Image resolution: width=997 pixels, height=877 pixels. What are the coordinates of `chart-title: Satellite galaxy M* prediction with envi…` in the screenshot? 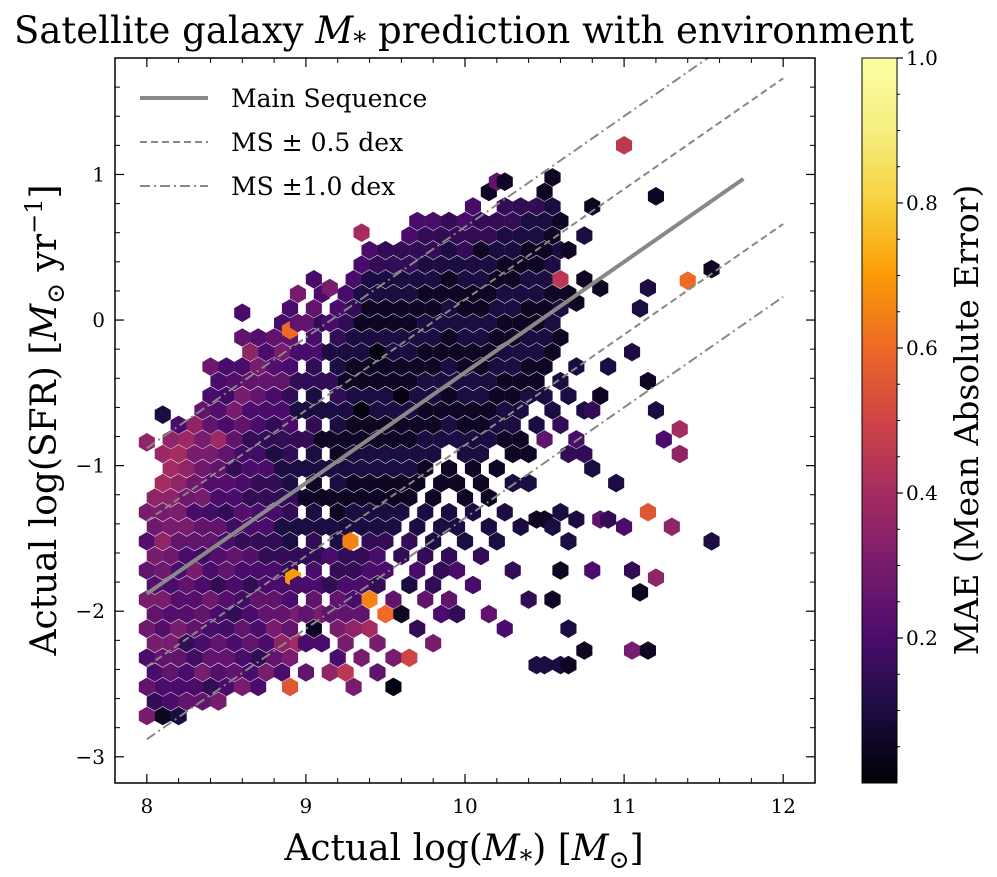 It's located at (464, 33).